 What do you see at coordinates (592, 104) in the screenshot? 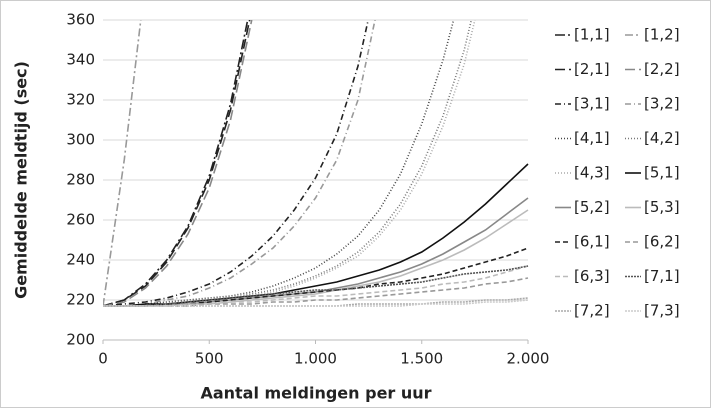
I see `legend-label: [3,1]` at bounding box center [592, 104].